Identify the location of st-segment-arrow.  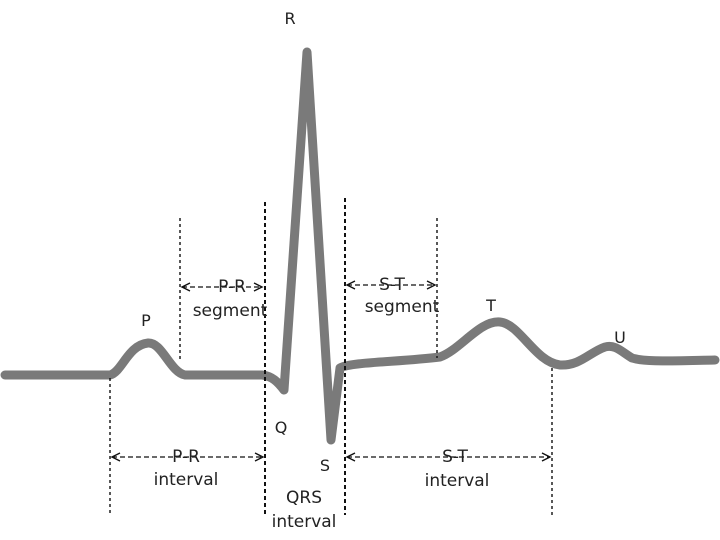
(391, 285).